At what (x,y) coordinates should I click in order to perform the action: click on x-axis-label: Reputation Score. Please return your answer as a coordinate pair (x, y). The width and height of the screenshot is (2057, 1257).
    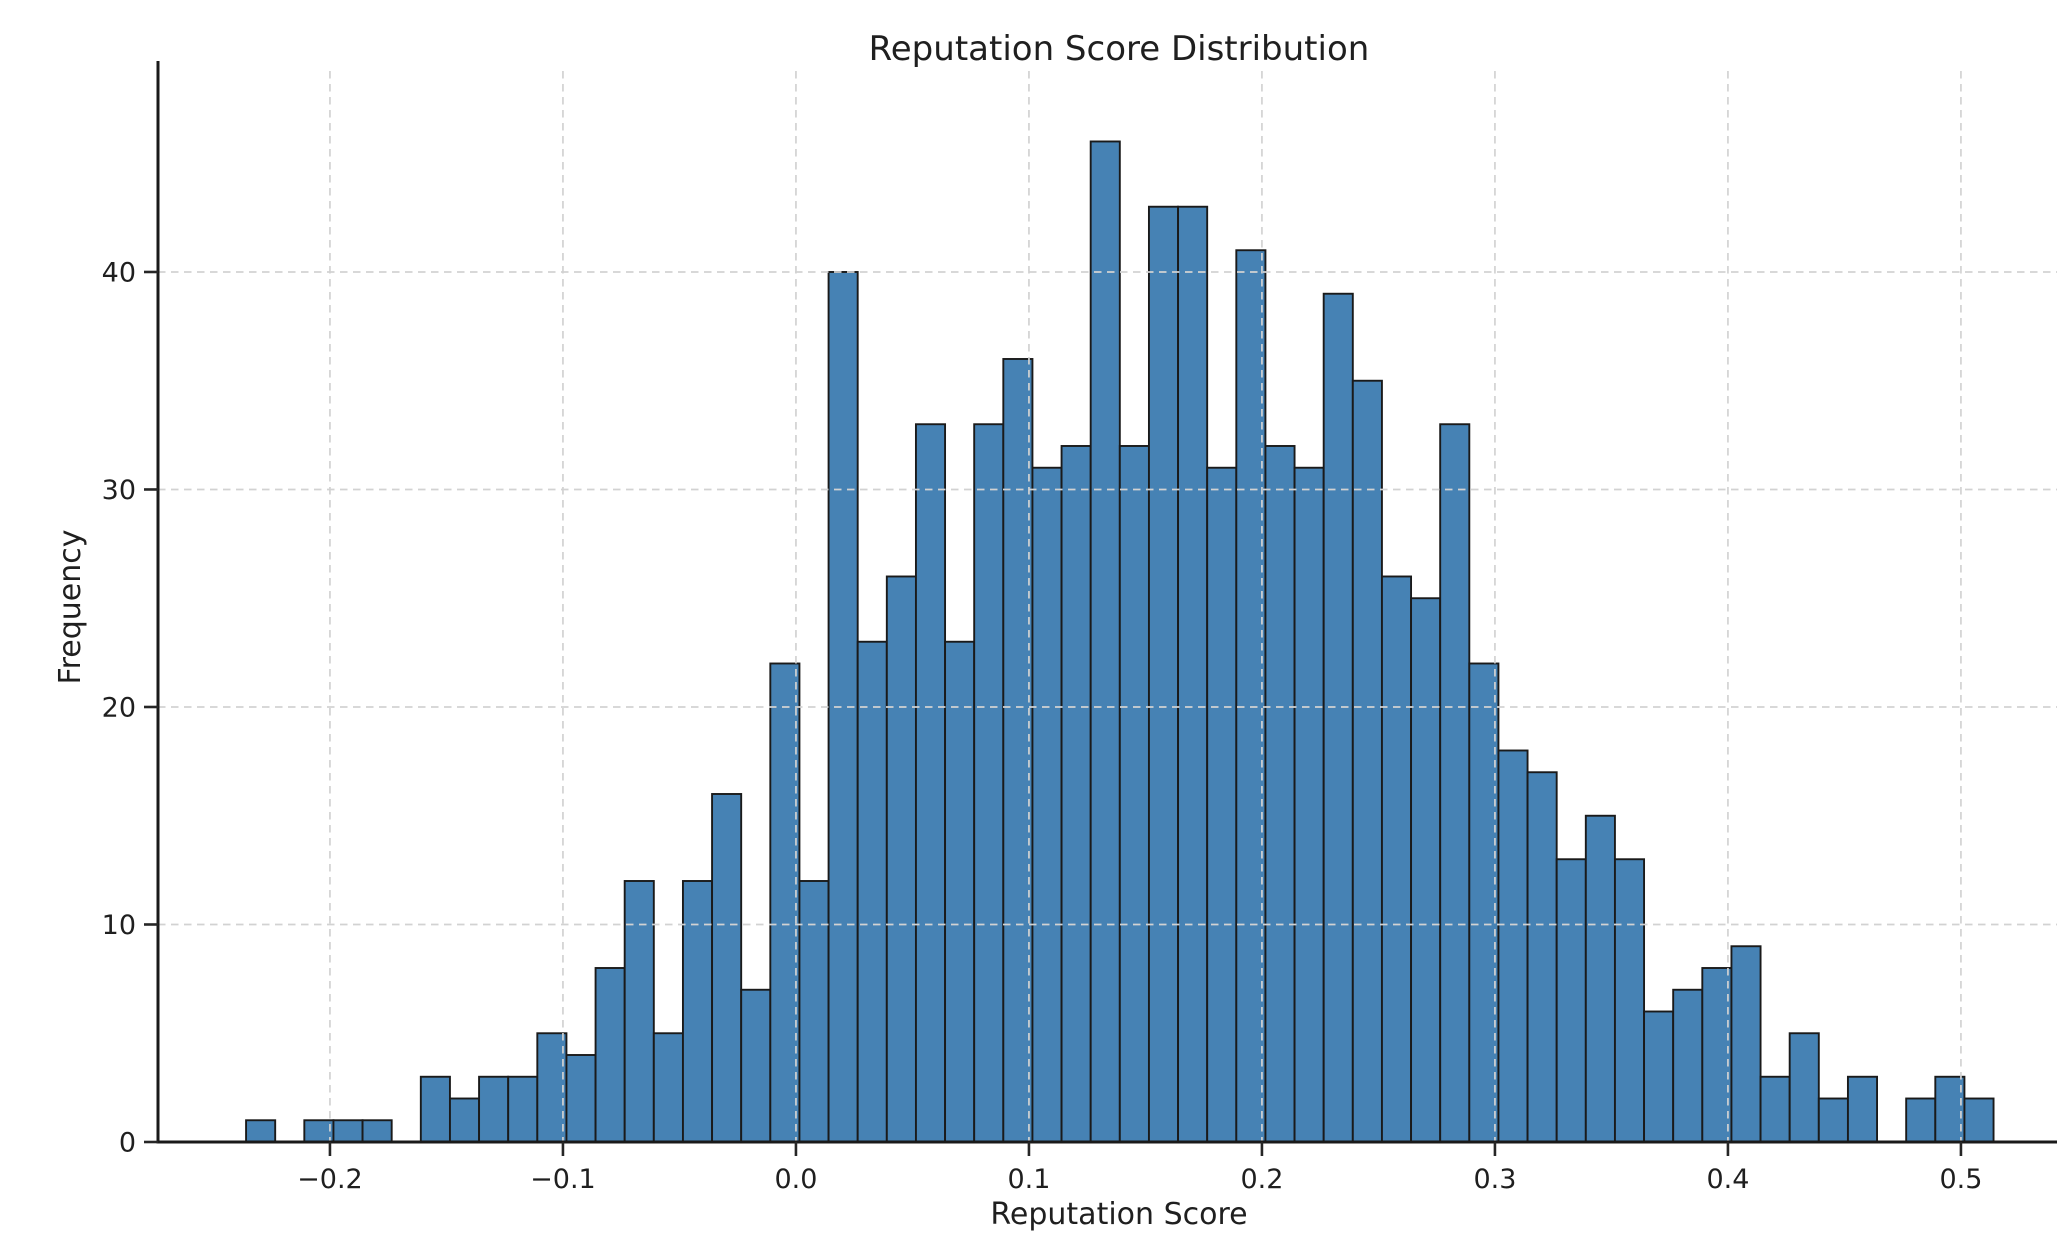
    Looking at the image, I should click on (1118, 1214).